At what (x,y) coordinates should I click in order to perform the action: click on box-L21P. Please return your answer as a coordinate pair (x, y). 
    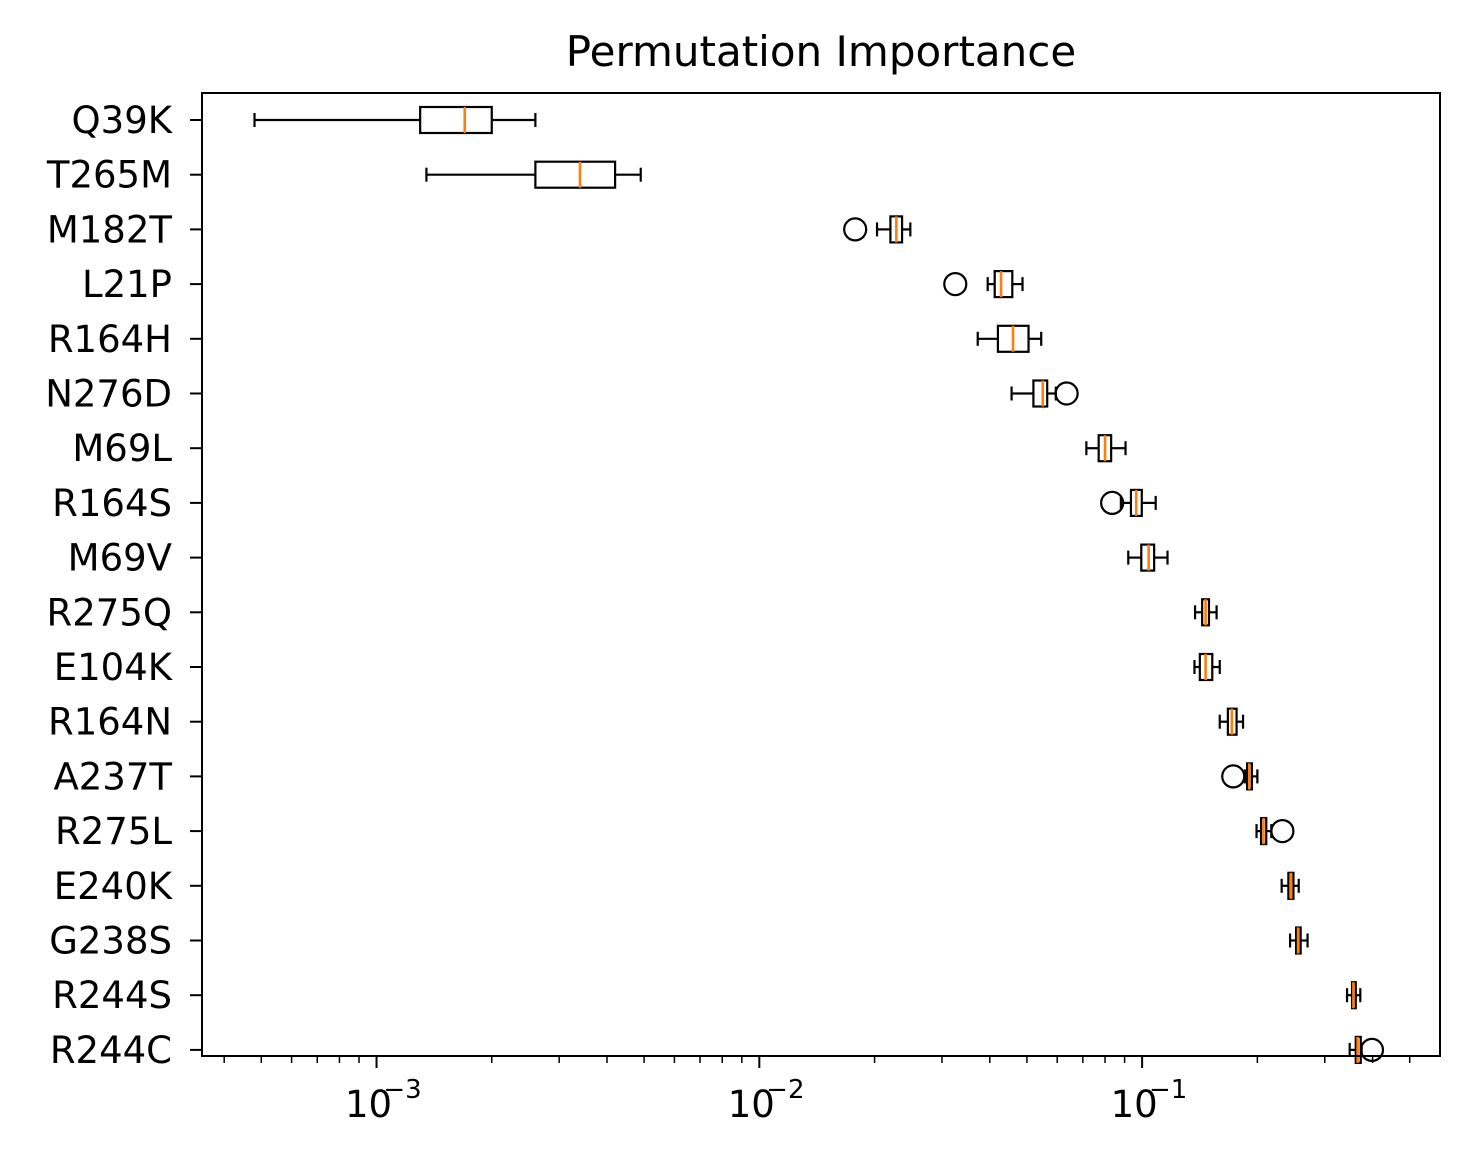
    Looking at the image, I should click on (983, 284).